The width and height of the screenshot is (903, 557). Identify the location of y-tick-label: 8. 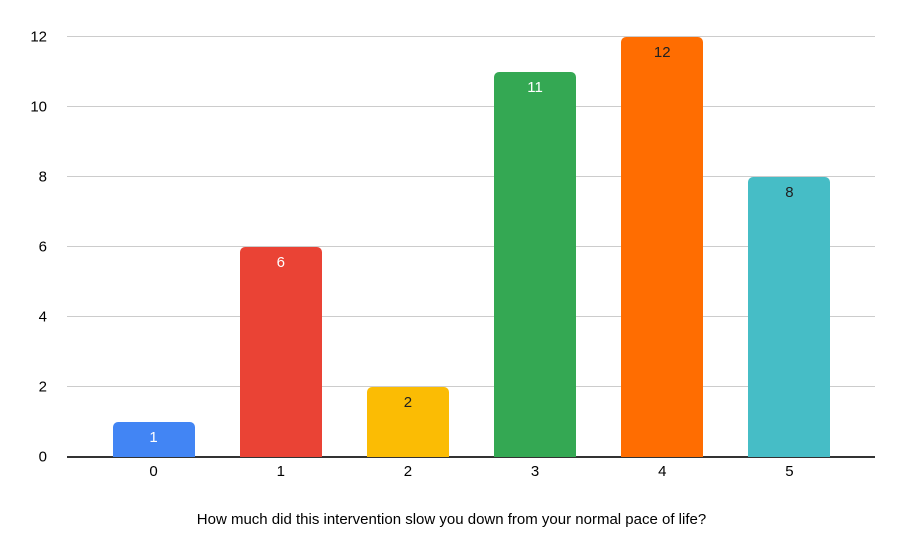
(42, 177).